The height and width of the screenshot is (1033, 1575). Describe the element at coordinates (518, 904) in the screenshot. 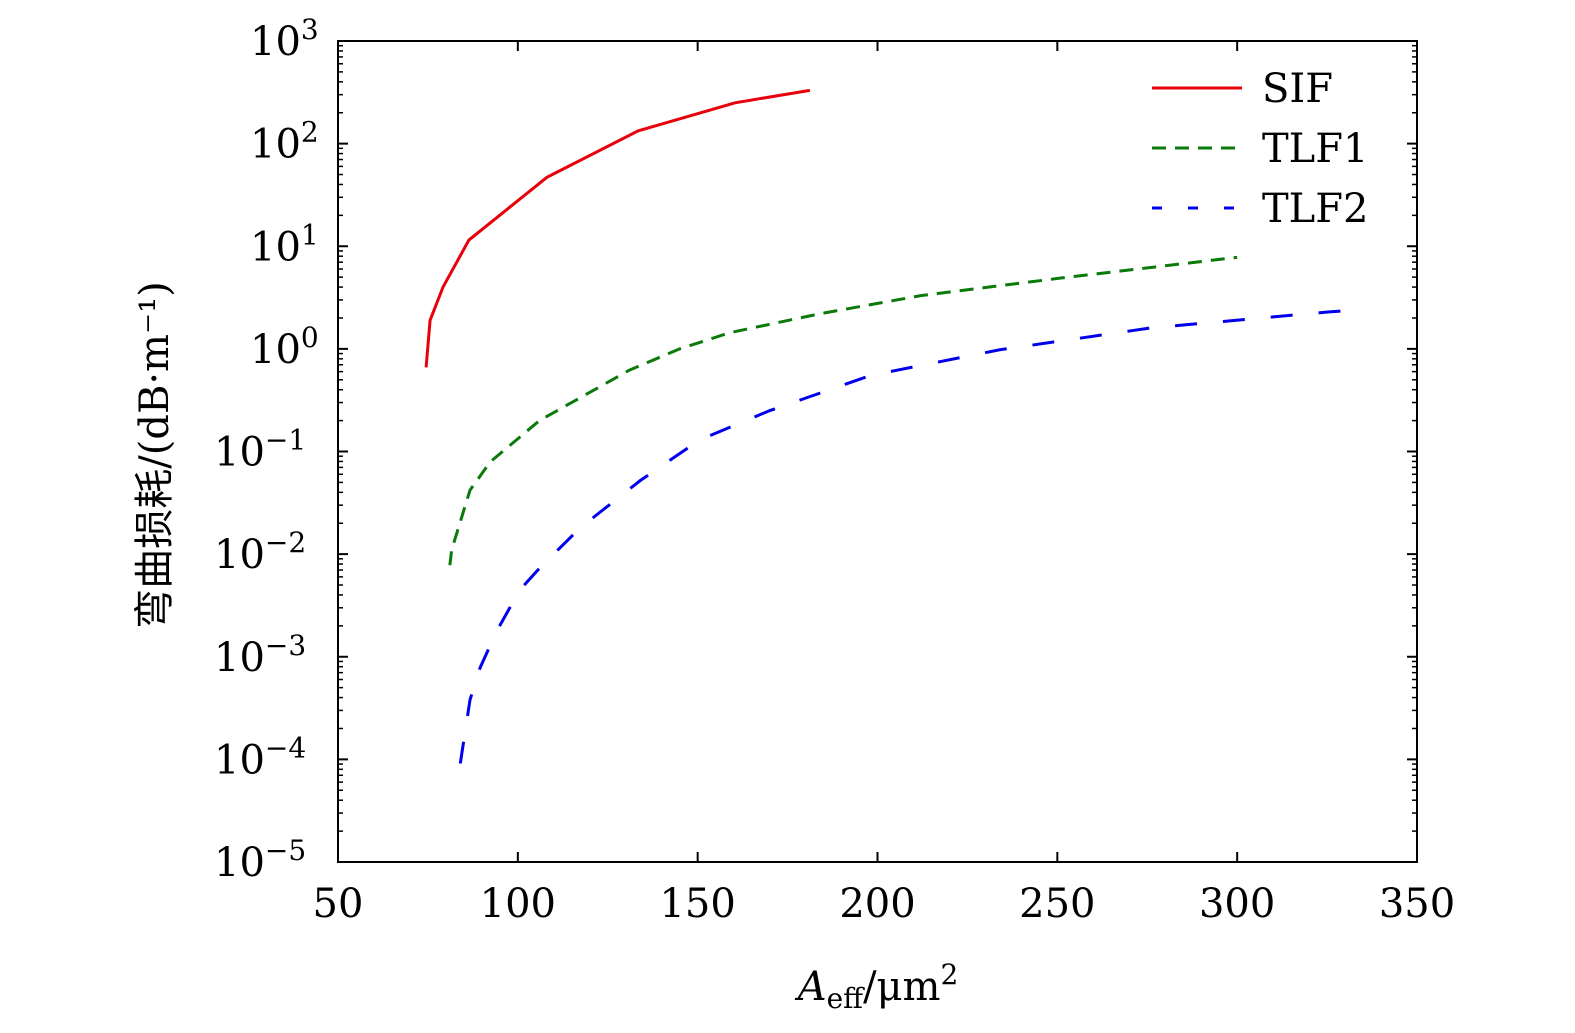

I see `x-tick-label: 100` at that location.